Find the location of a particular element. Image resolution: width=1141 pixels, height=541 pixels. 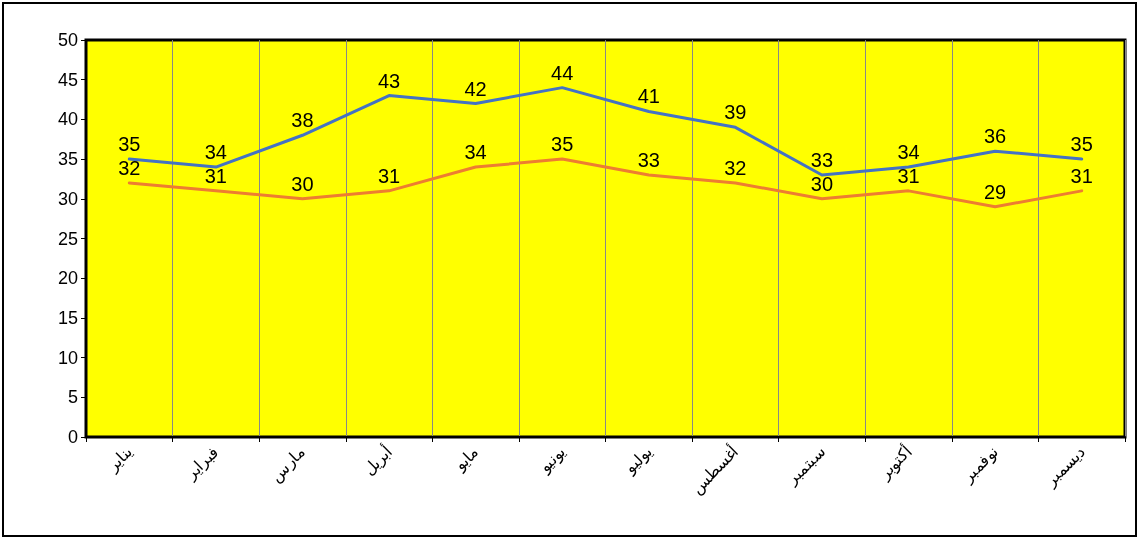

x-tick-label: مارس is located at coordinates (288, 464).